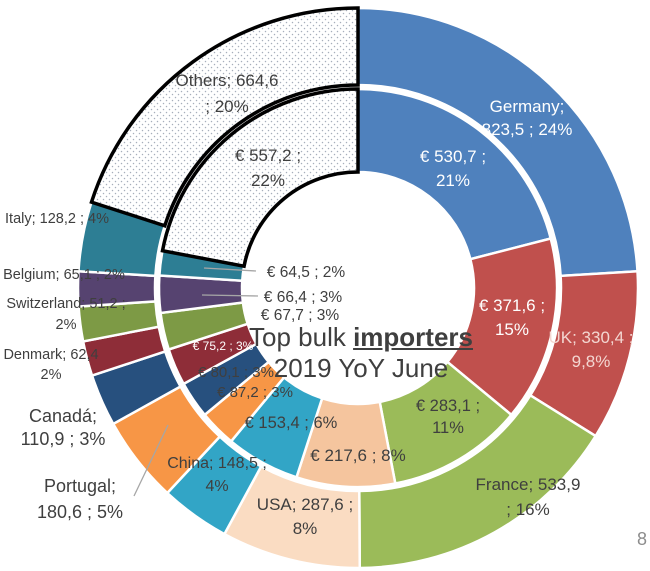  I want to click on donut-slice-inner-others, so click(260, 178).